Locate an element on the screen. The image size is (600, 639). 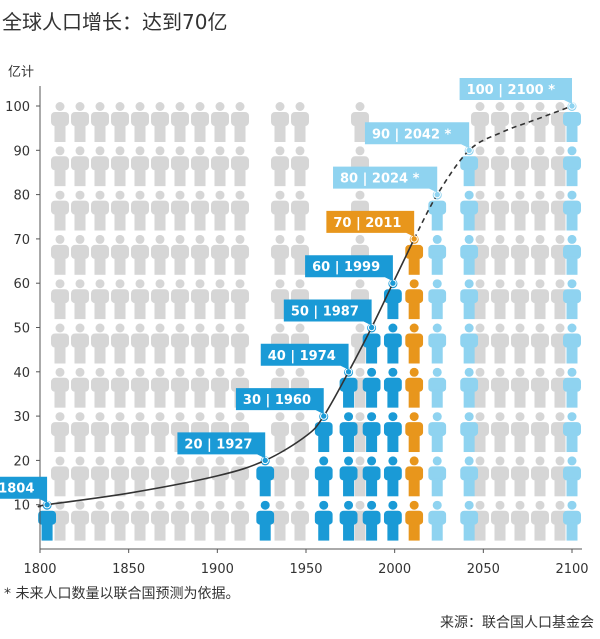
population-curve-projection is located at coordinates (493, 172).